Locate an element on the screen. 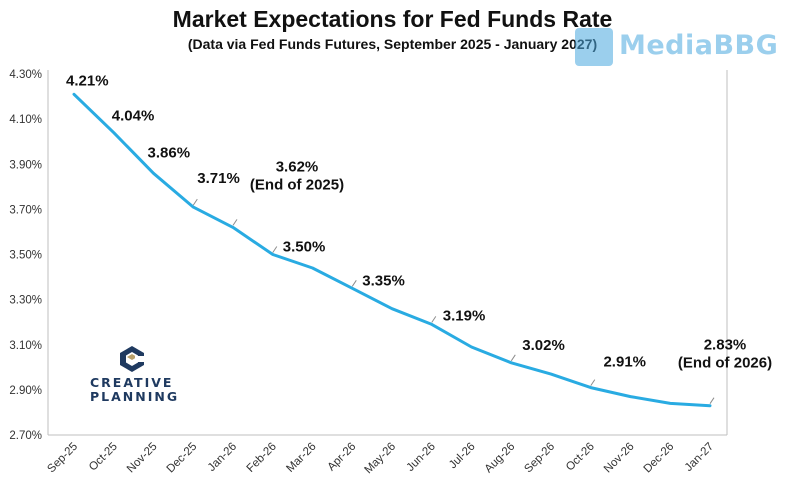 The width and height of the screenshot is (785, 490). logo-line-2: PLANNING is located at coordinates (135, 396).